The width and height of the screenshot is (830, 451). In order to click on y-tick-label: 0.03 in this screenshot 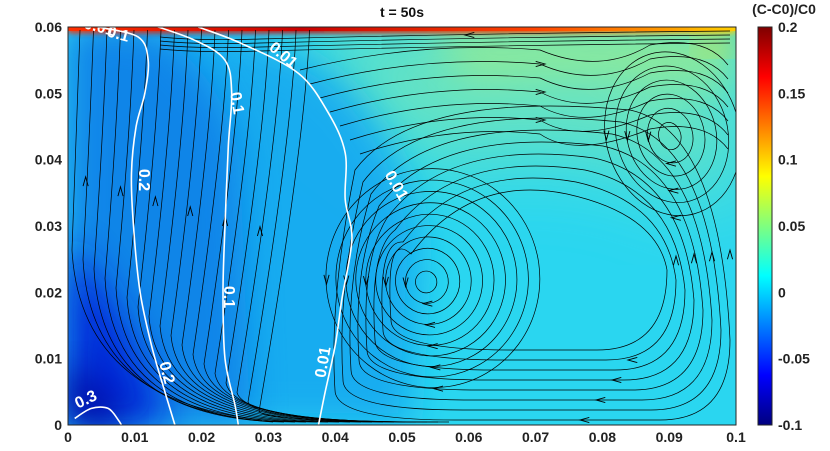, I will do `click(48, 226)`.